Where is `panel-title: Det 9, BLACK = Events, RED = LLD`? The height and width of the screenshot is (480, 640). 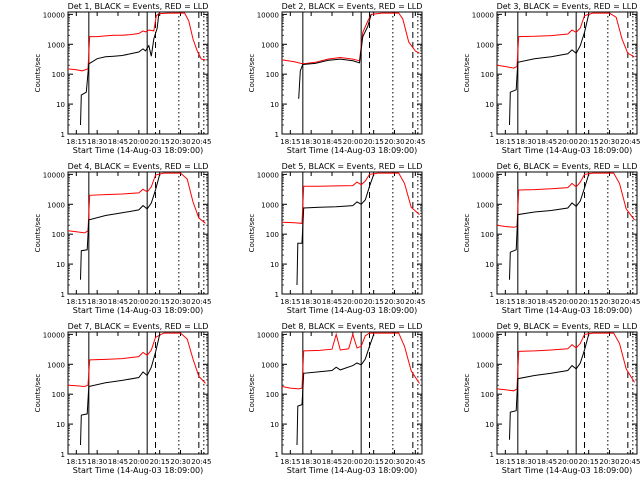 panel-title: Det 9, BLACK = Events, RED = LLD is located at coordinates (567, 326).